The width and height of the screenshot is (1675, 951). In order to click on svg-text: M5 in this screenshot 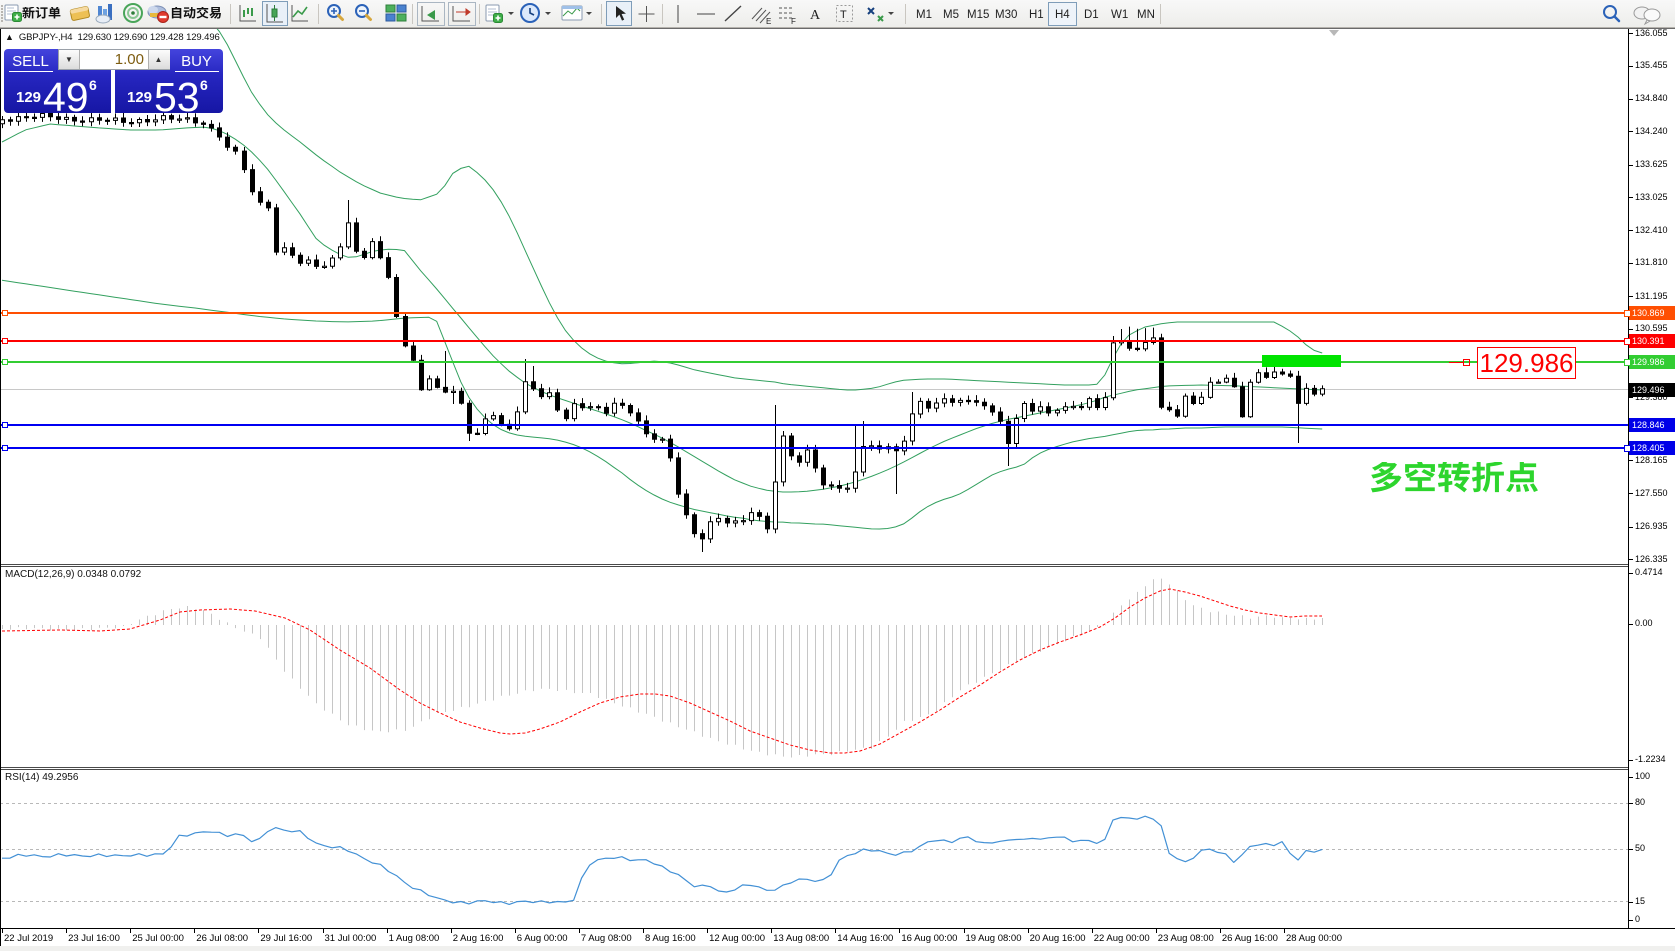, I will do `click(951, 15)`.